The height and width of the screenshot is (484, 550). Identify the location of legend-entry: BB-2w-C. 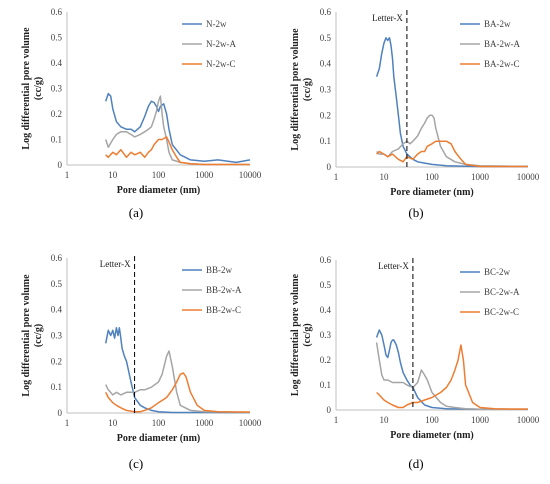
(223, 310).